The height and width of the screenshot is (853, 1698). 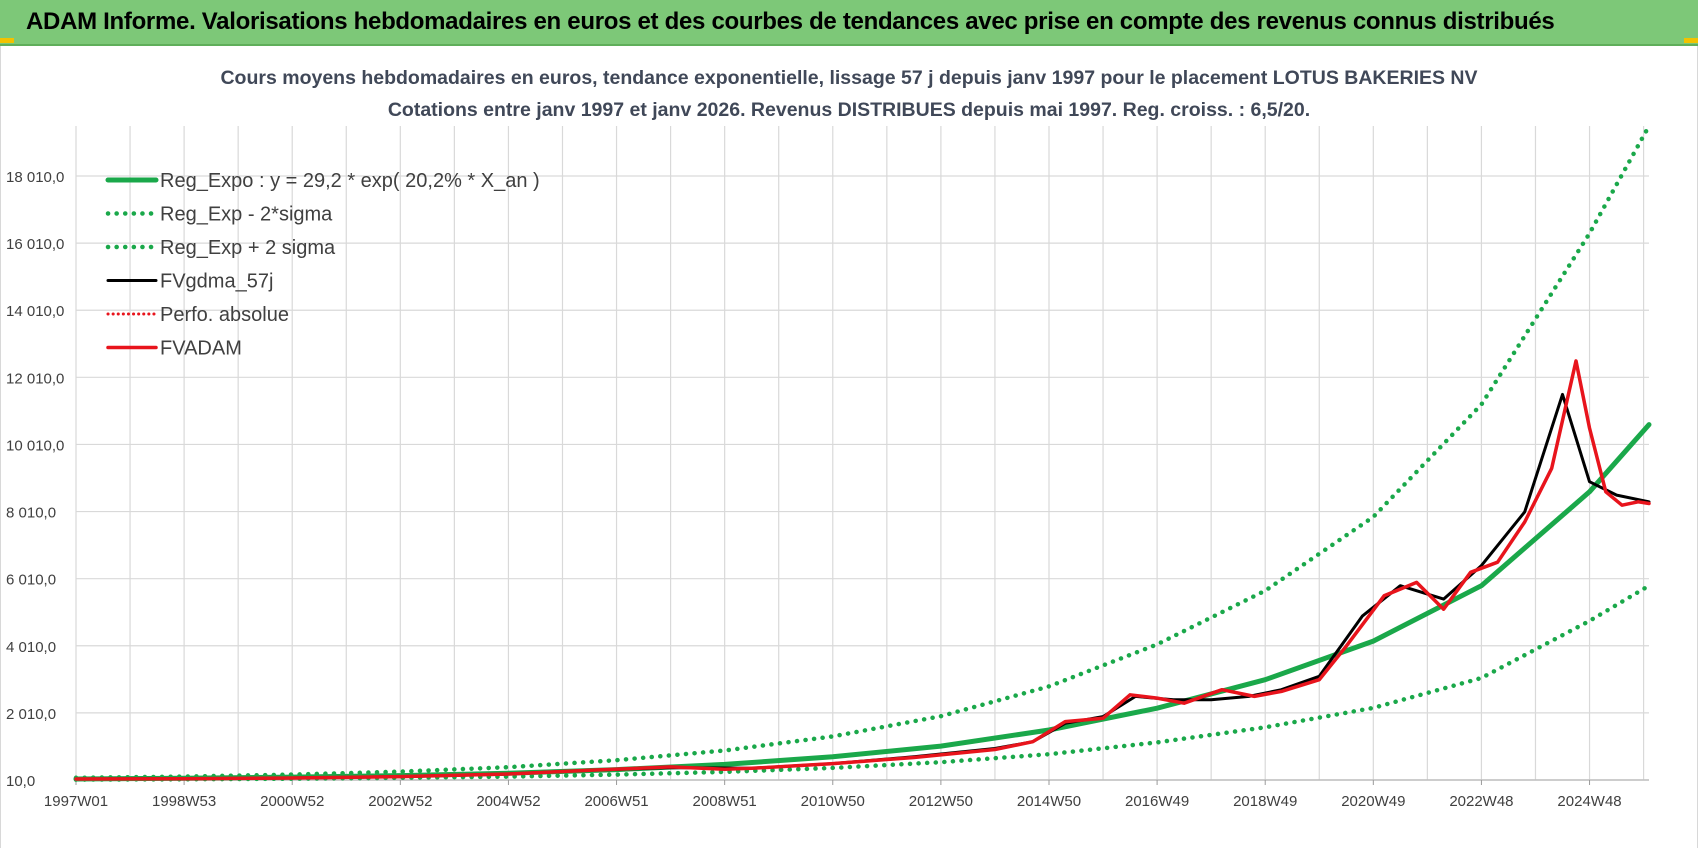 I want to click on x-tick-label: 2020W49, so click(x=1373, y=801).